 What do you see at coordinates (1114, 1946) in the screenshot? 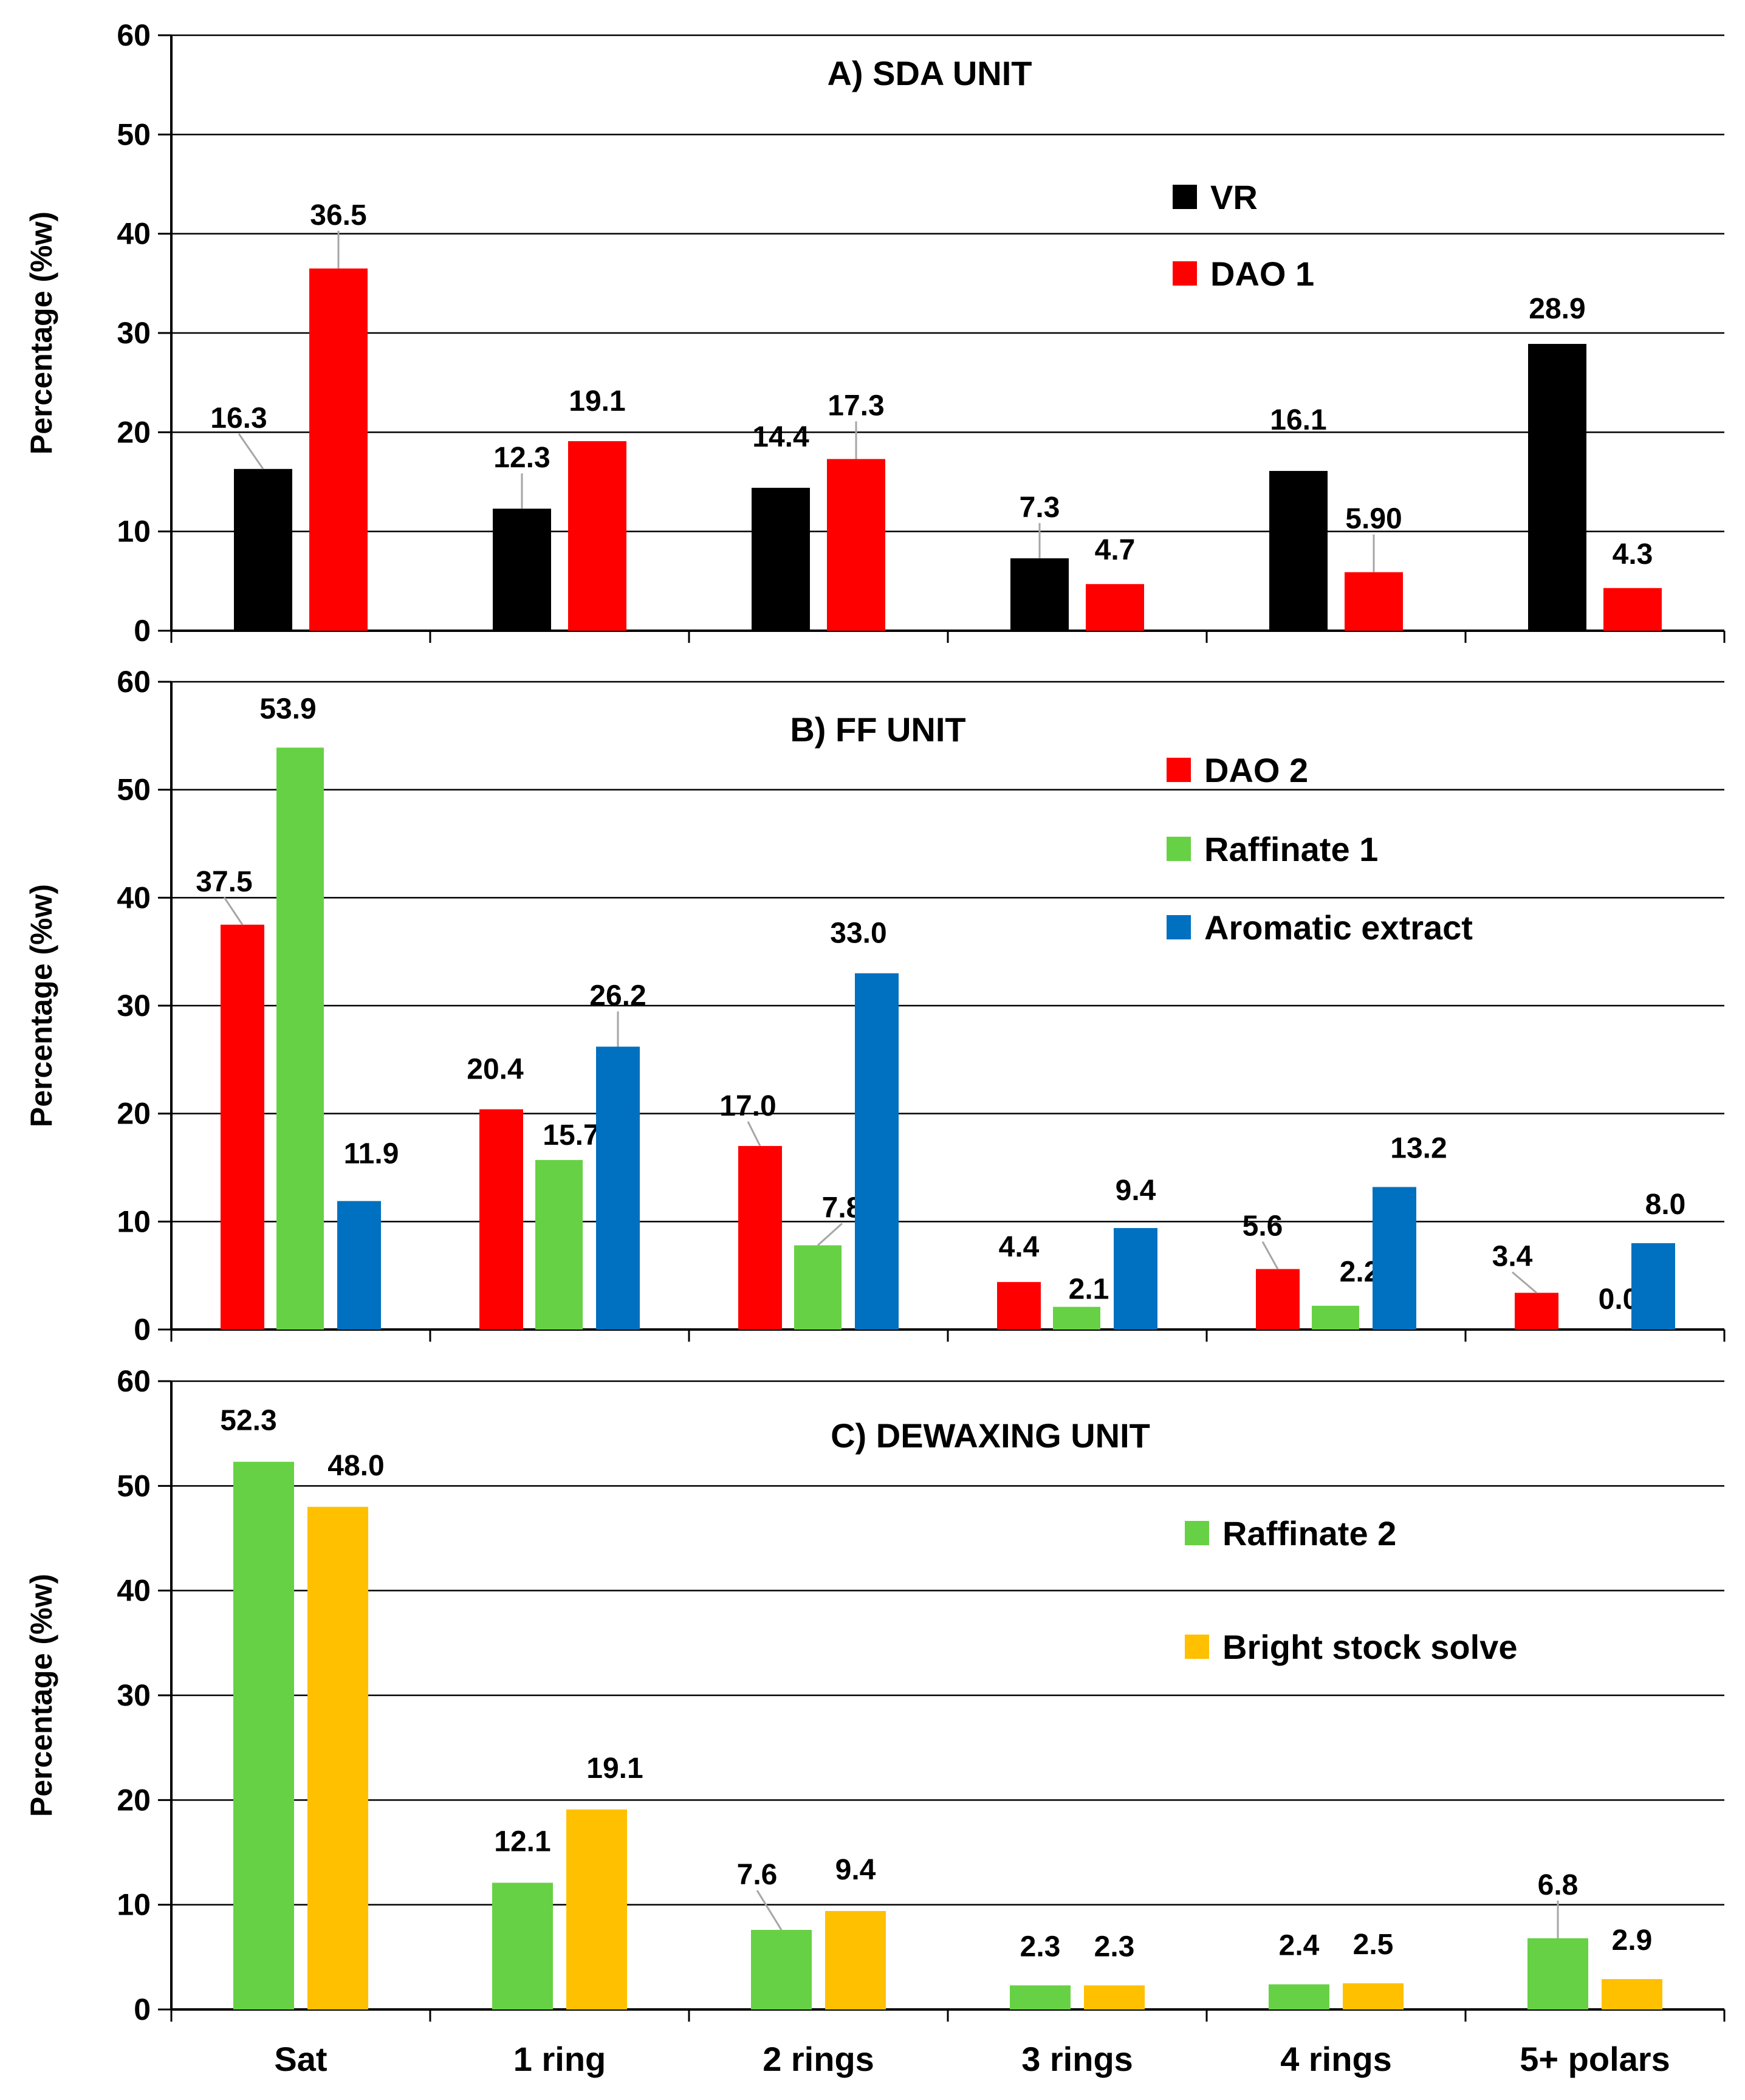
I see `data-label-bright-stock-solve-3-rings: 2.3` at bounding box center [1114, 1946].